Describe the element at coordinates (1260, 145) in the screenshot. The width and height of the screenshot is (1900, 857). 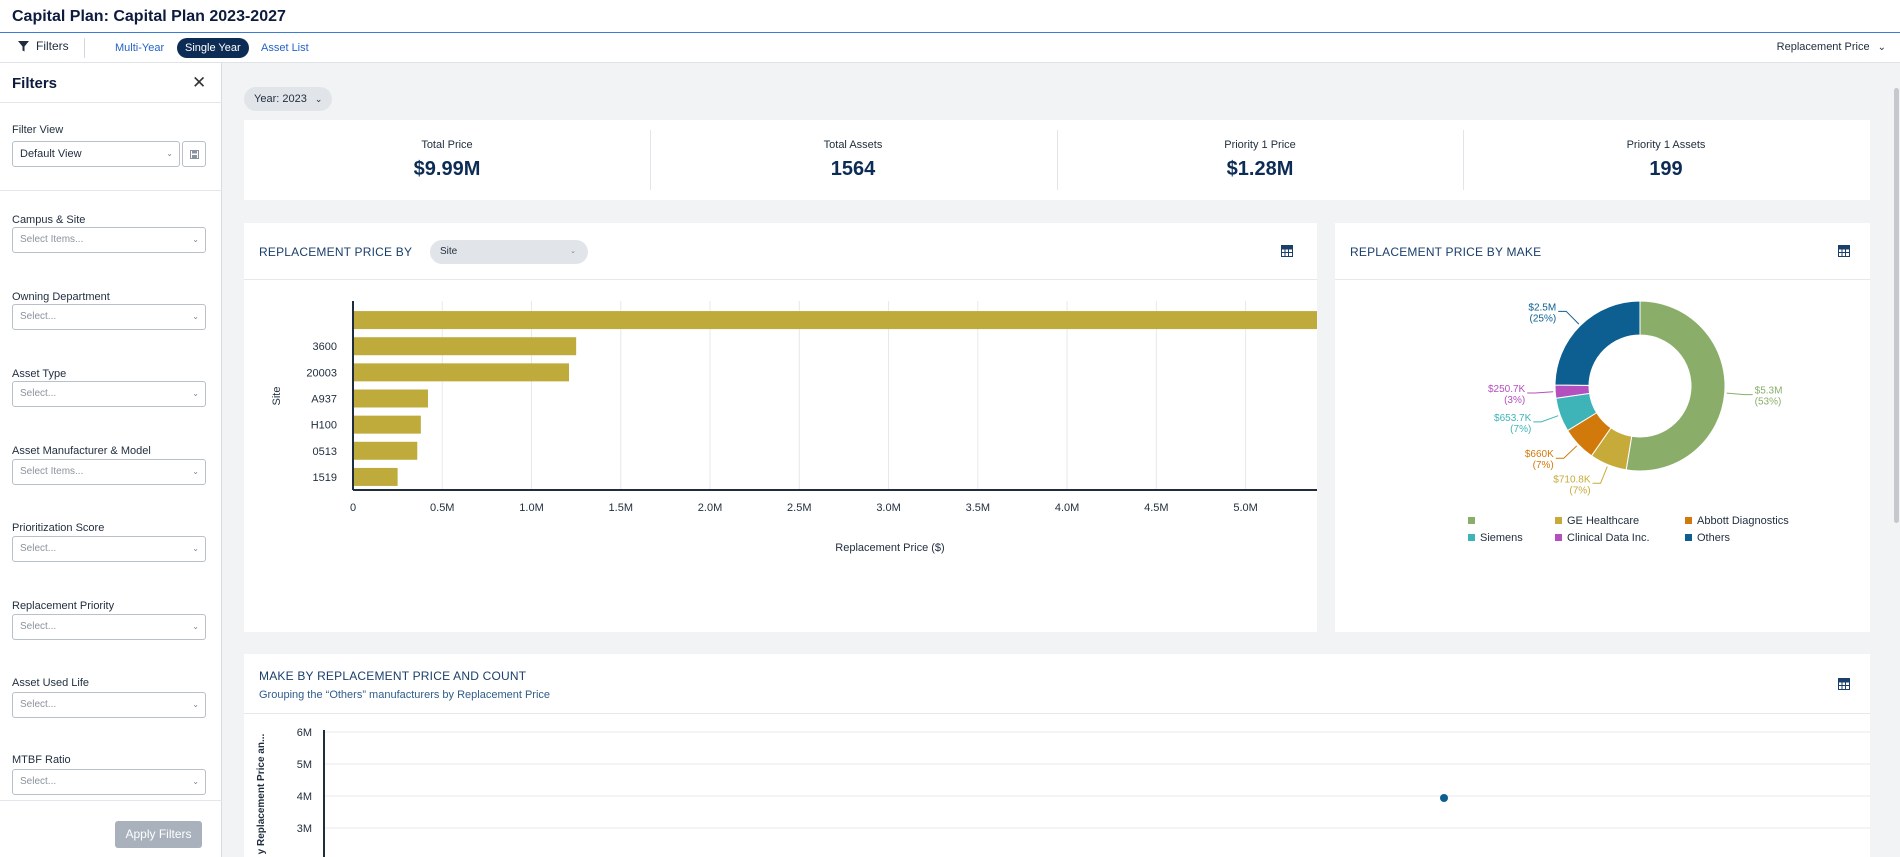
I see `kpi-label: Priority 1 Price` at that location.